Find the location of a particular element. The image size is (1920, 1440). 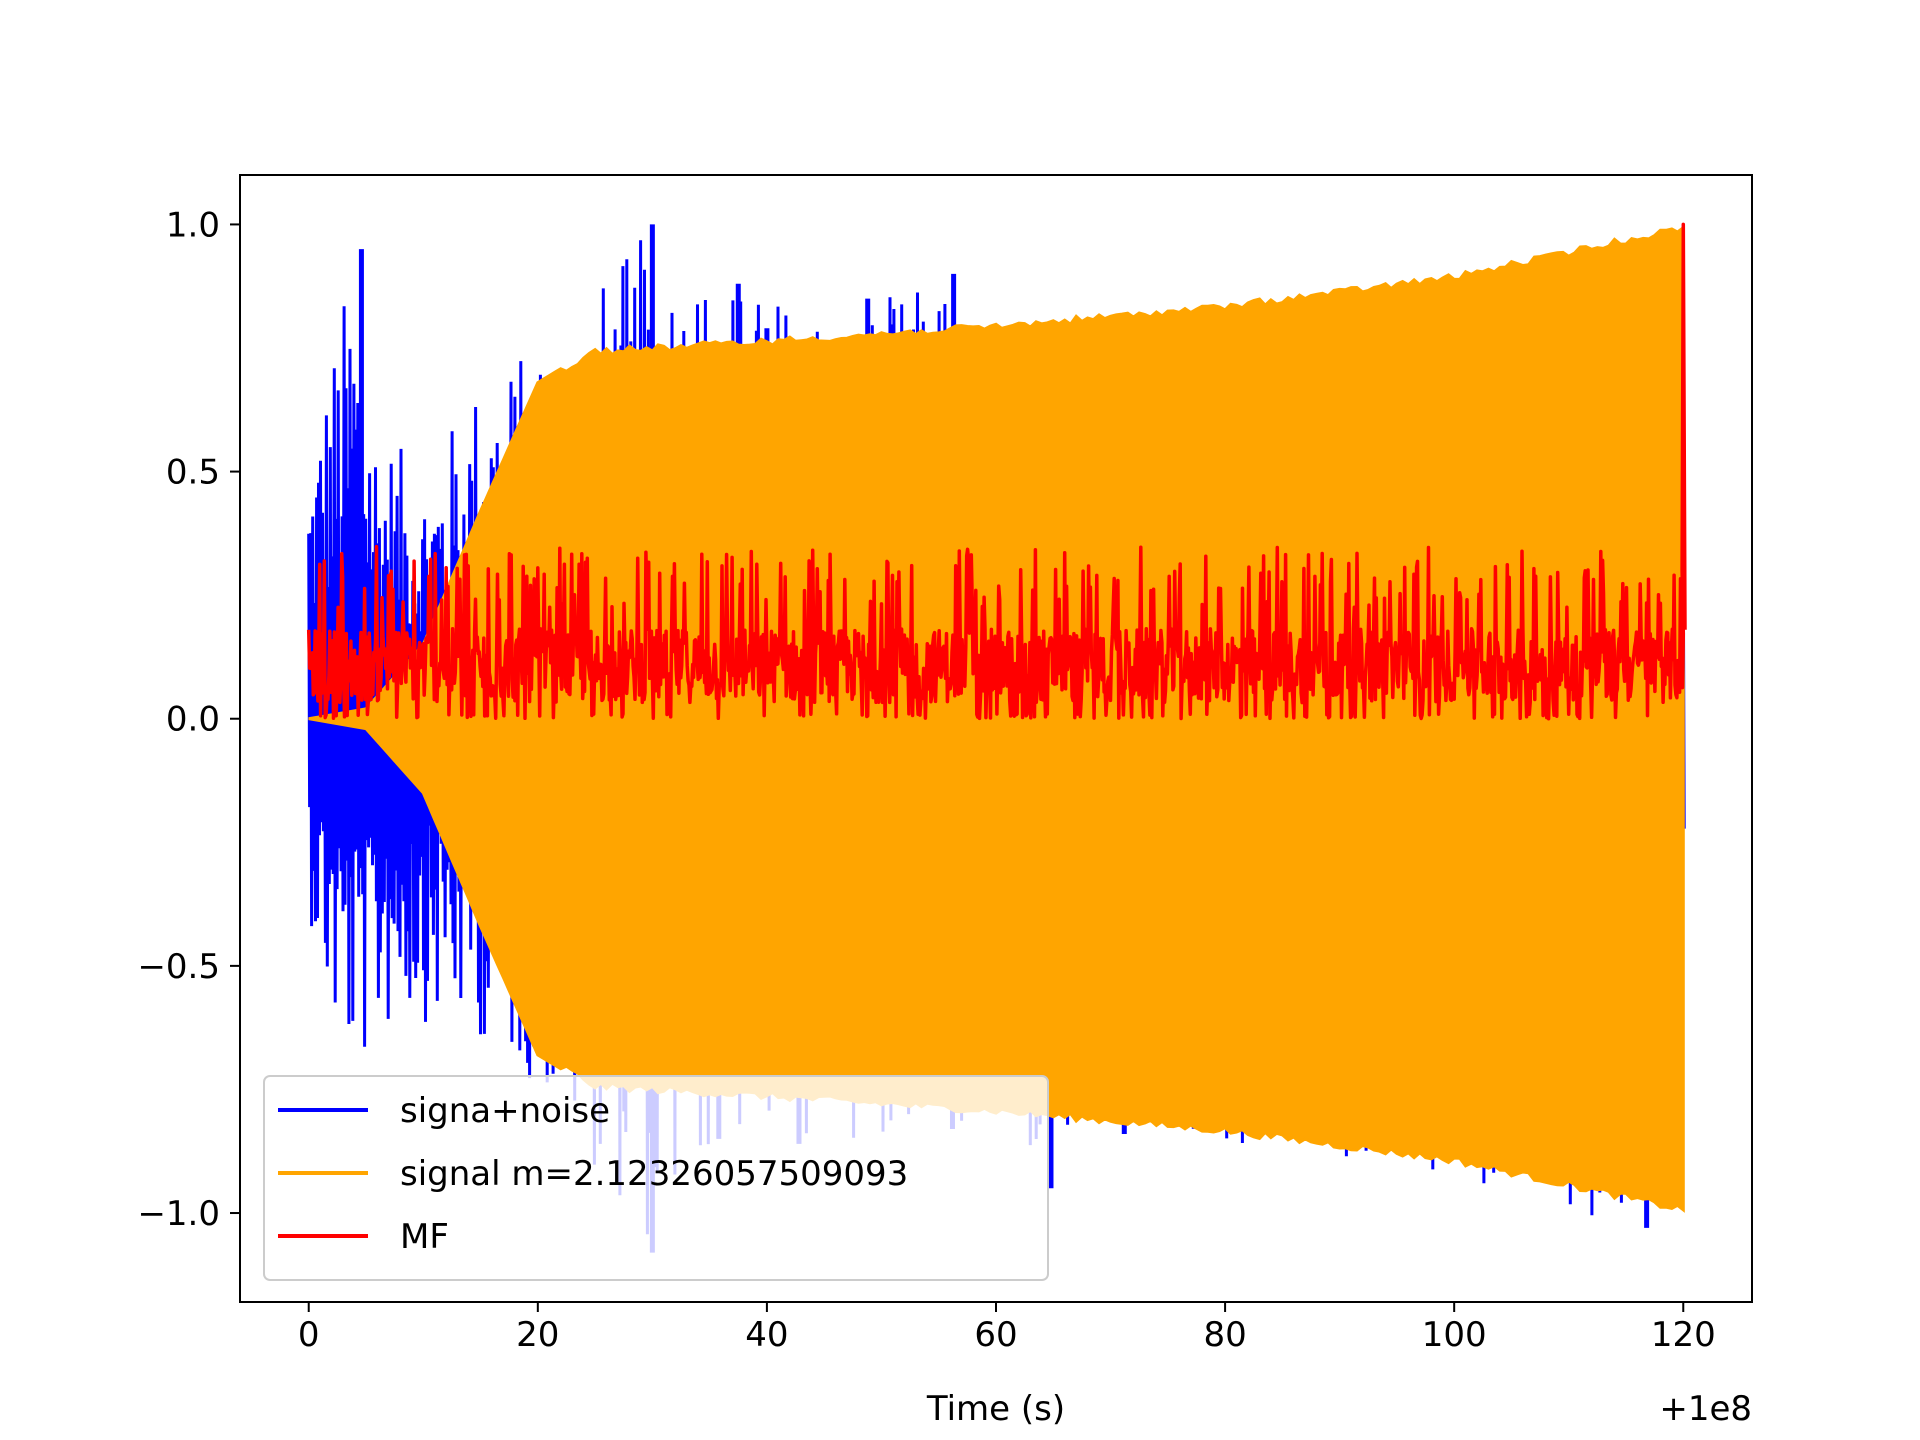

legend-label-signal: signal m=2.12326057509093 is located at coordinates (654, 1174).